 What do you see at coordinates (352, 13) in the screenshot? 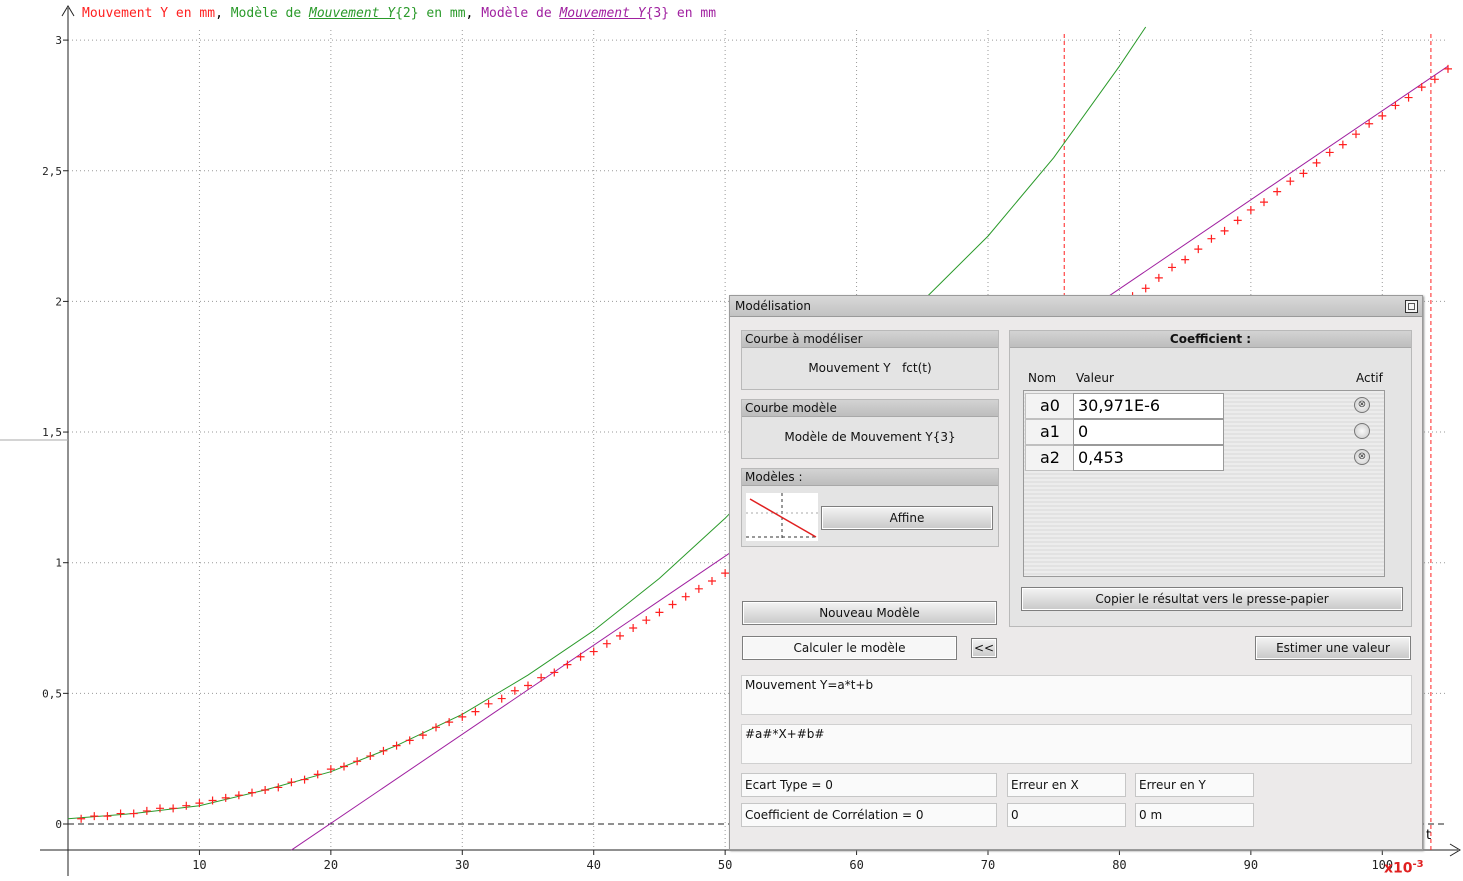
I see `legend-model2-link: Mouvement Y` at bounding box center [352, 13].